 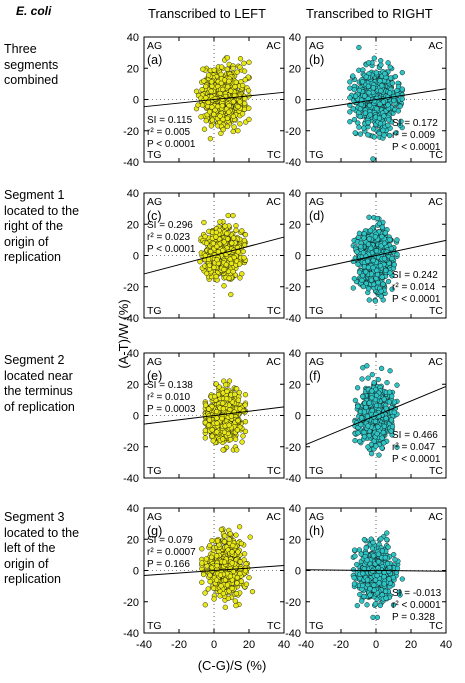 I want to click on corner-label-ag: AG, so click(x=154, y=517).